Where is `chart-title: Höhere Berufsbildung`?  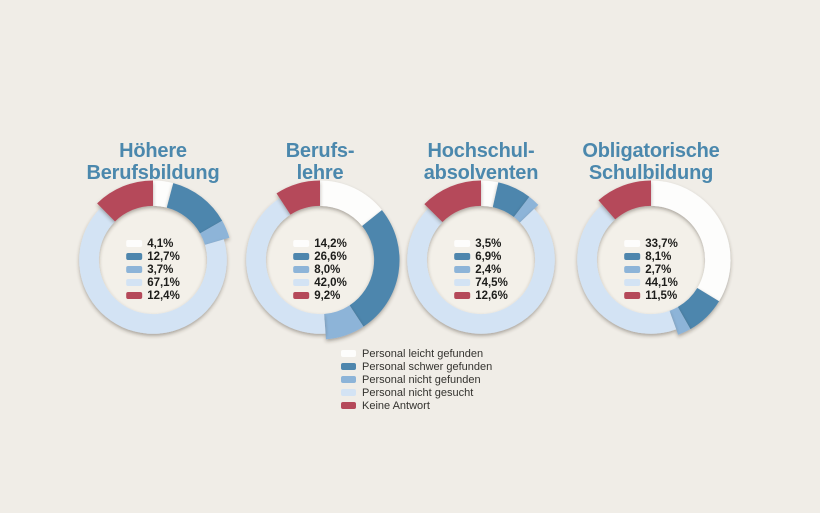
chart-title: Höhere Berufsbildung is located at coordinates (153, 162).